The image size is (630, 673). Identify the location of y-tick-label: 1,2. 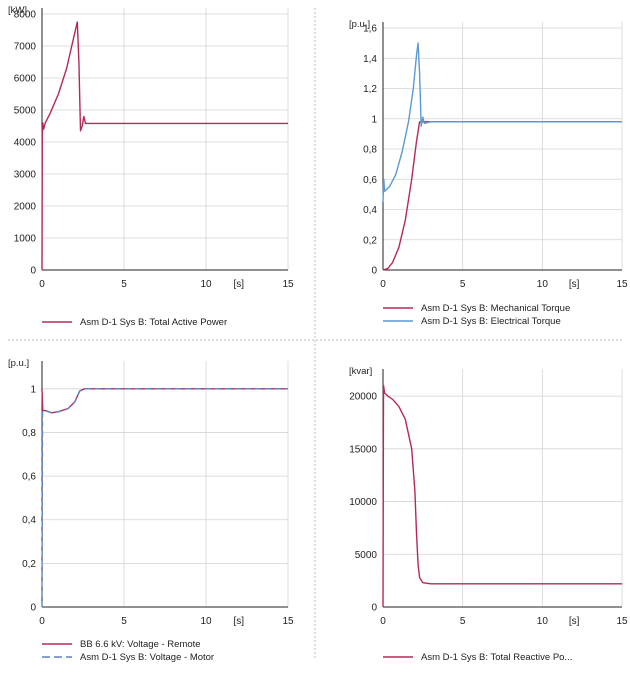
(370, 89).